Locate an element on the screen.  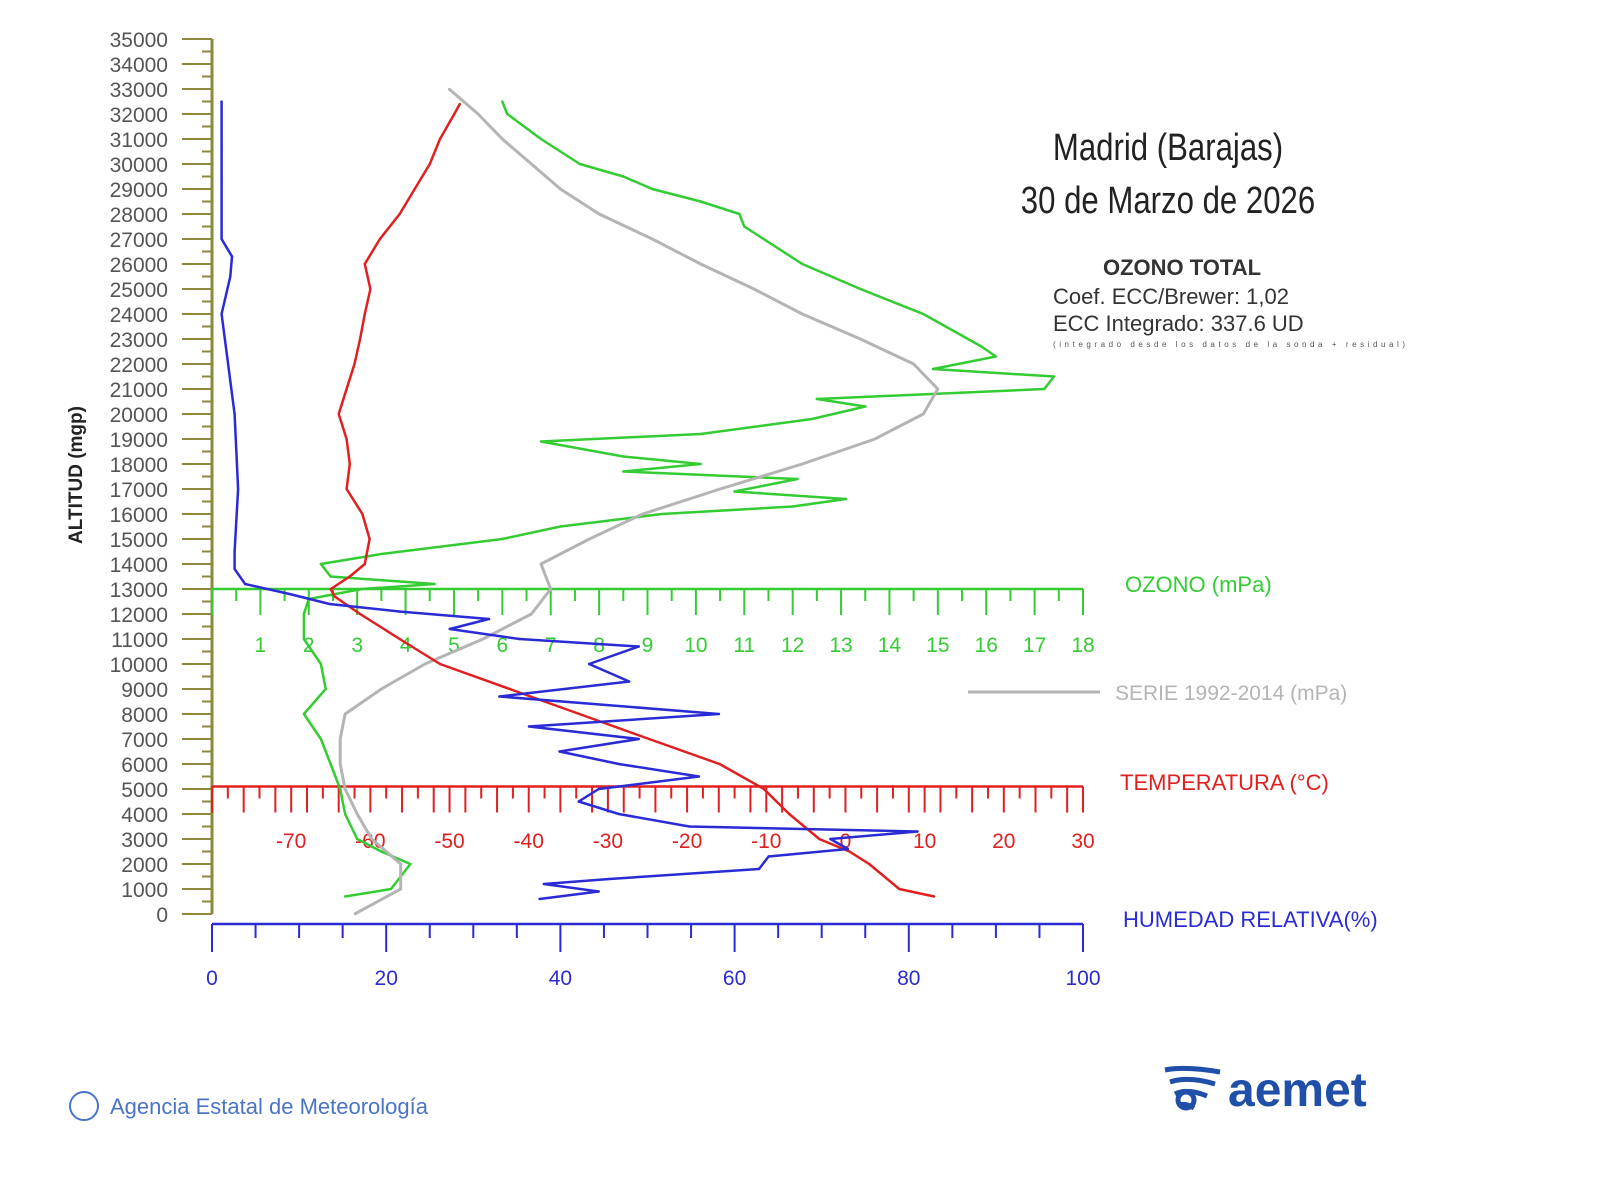
altitude-tick-label: 30000 is located at coordinates (139, 165).